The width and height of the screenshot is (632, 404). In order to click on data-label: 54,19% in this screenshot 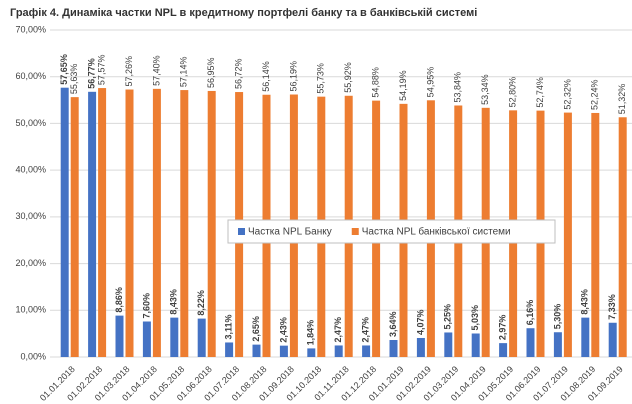, I will do `click(403, 85)`.